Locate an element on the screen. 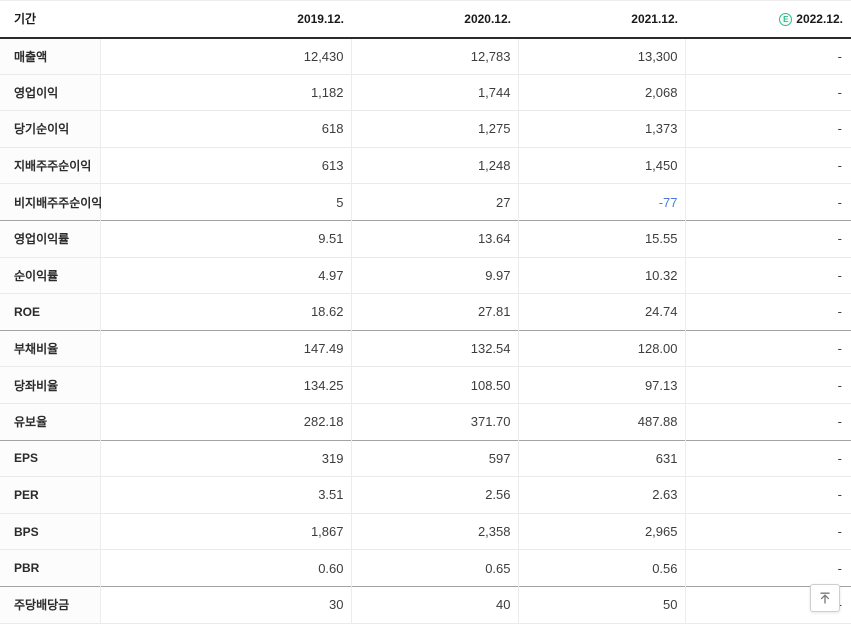  metric-label: 부채비율 is located at coordinates (50, 348).